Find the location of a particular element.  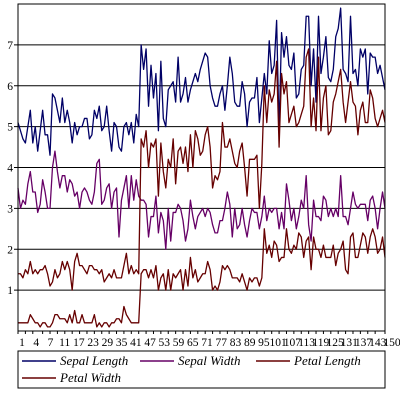

x-tick-label: 47 is located at coordinates (150, 343).